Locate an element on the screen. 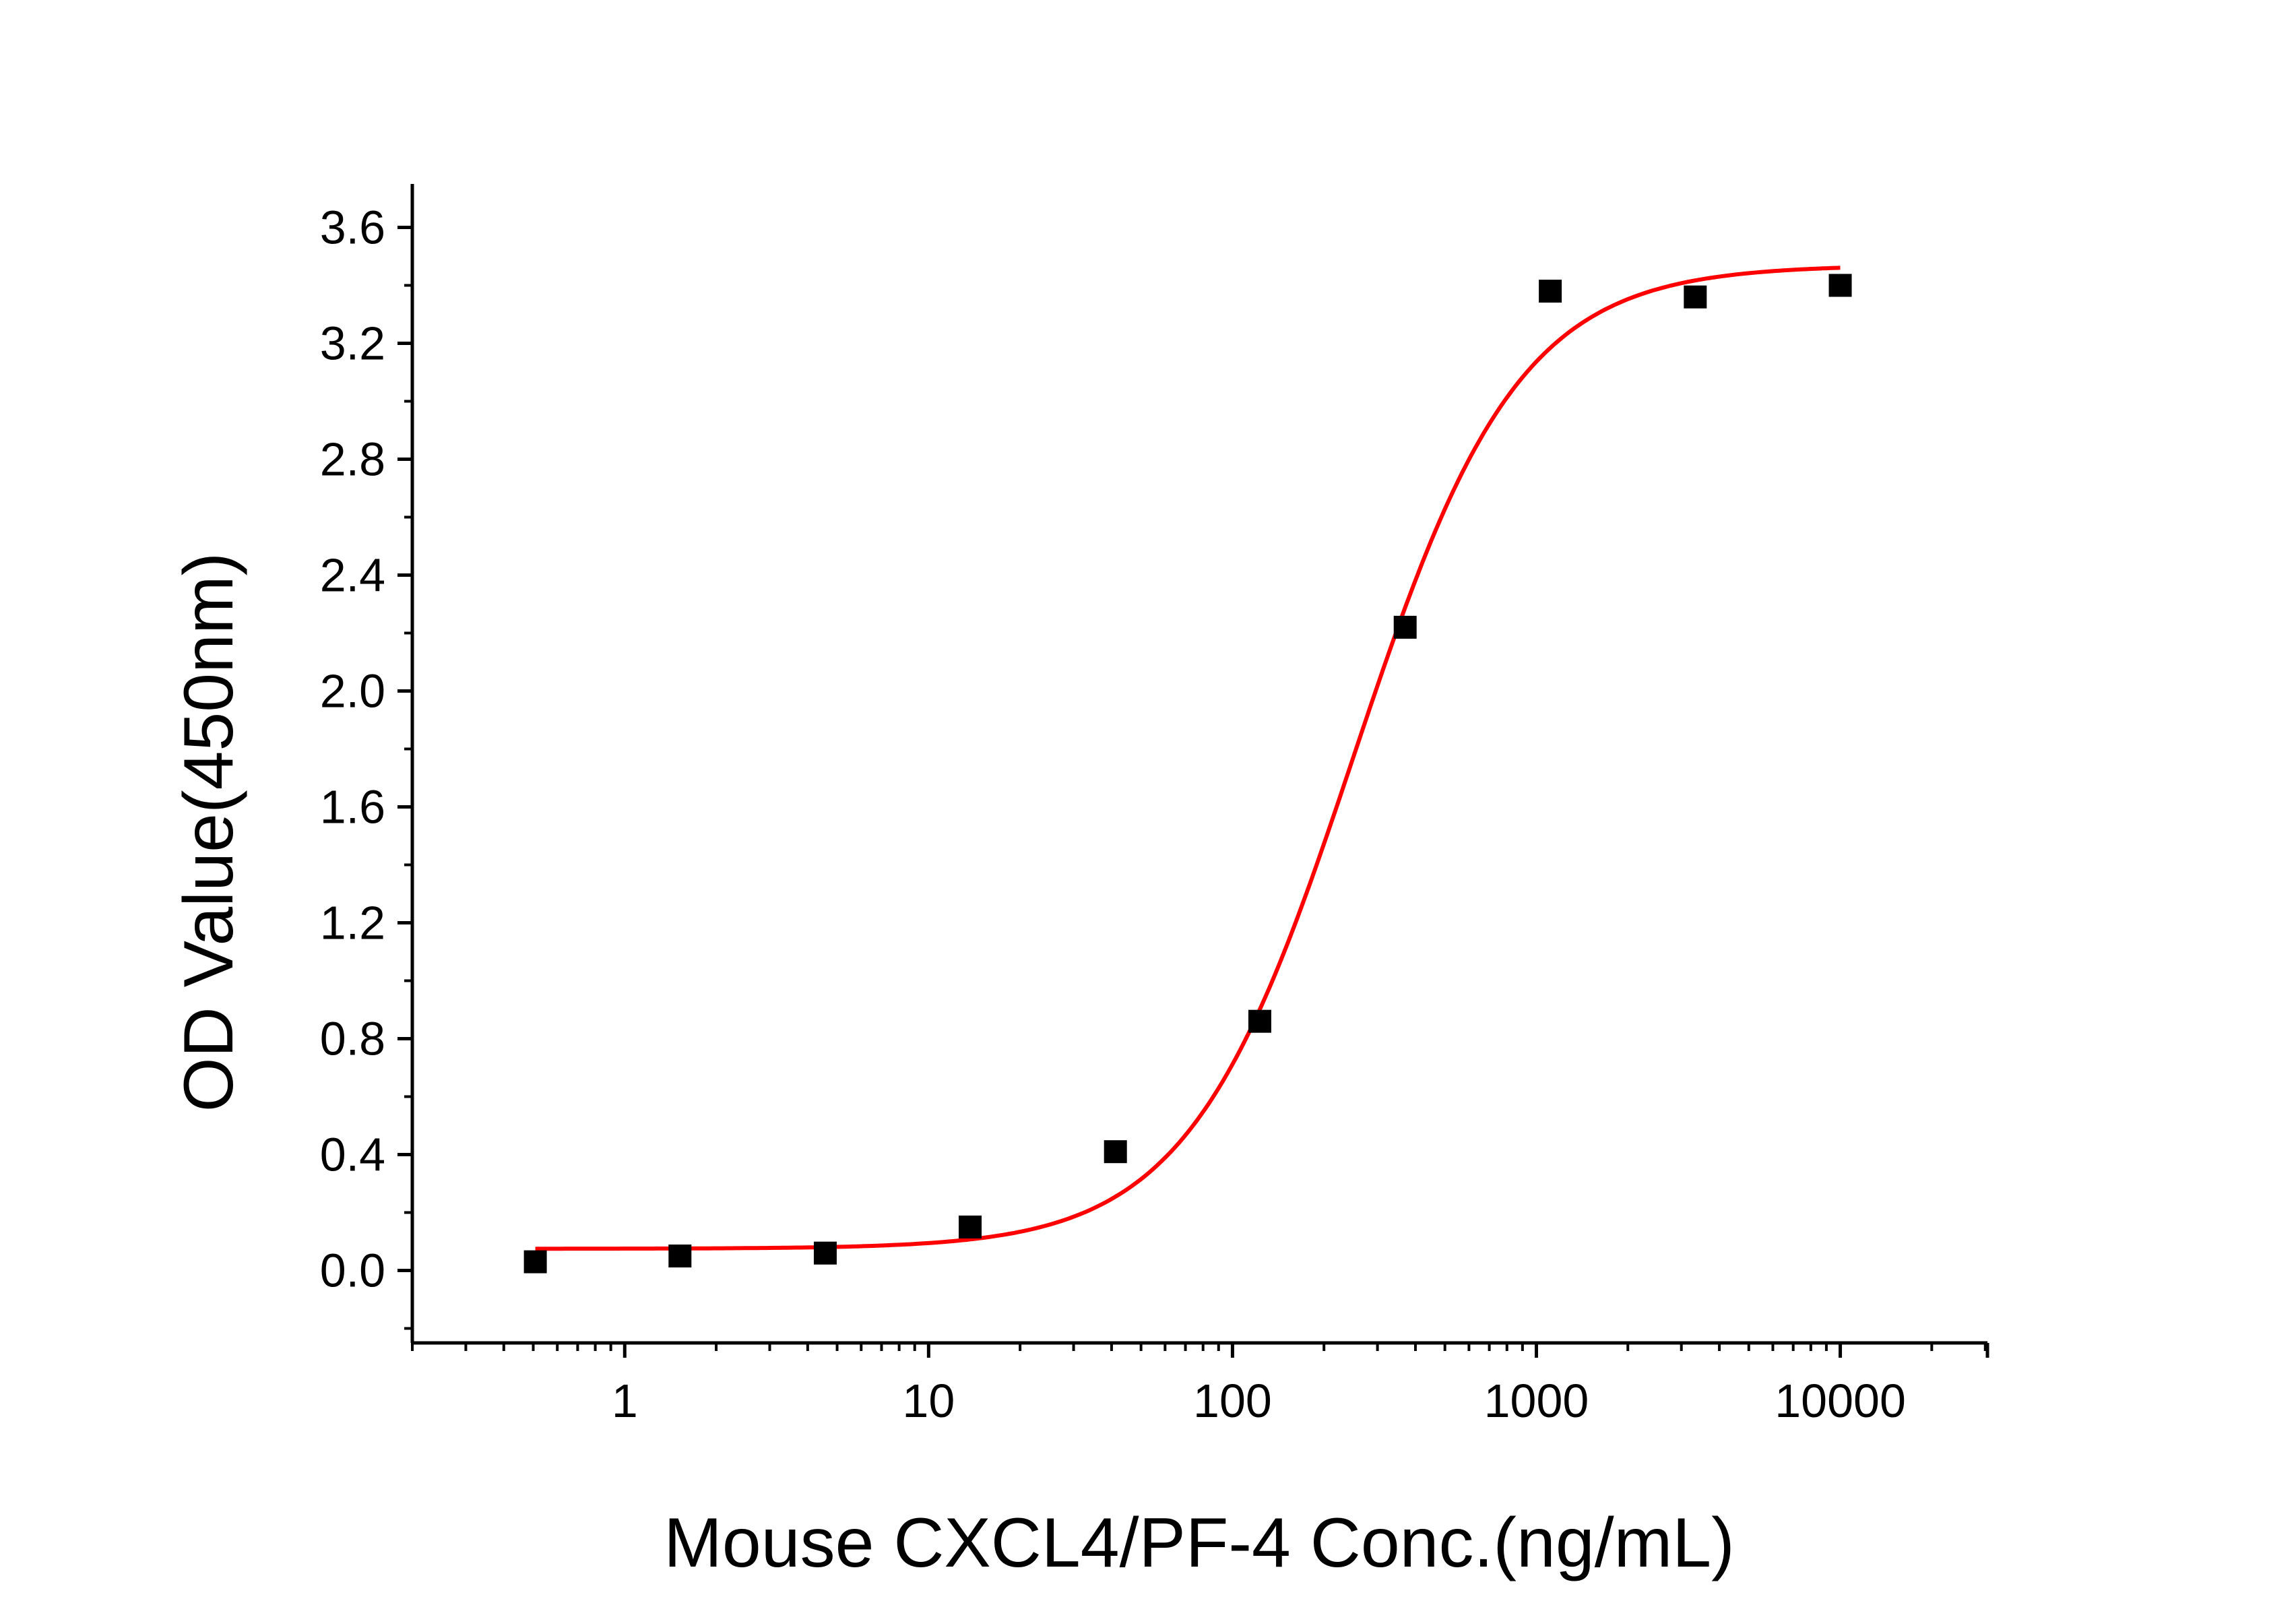 The image size is (2296, 1603). y-tick-label: 2.4 is located at coordinates (352, 575).